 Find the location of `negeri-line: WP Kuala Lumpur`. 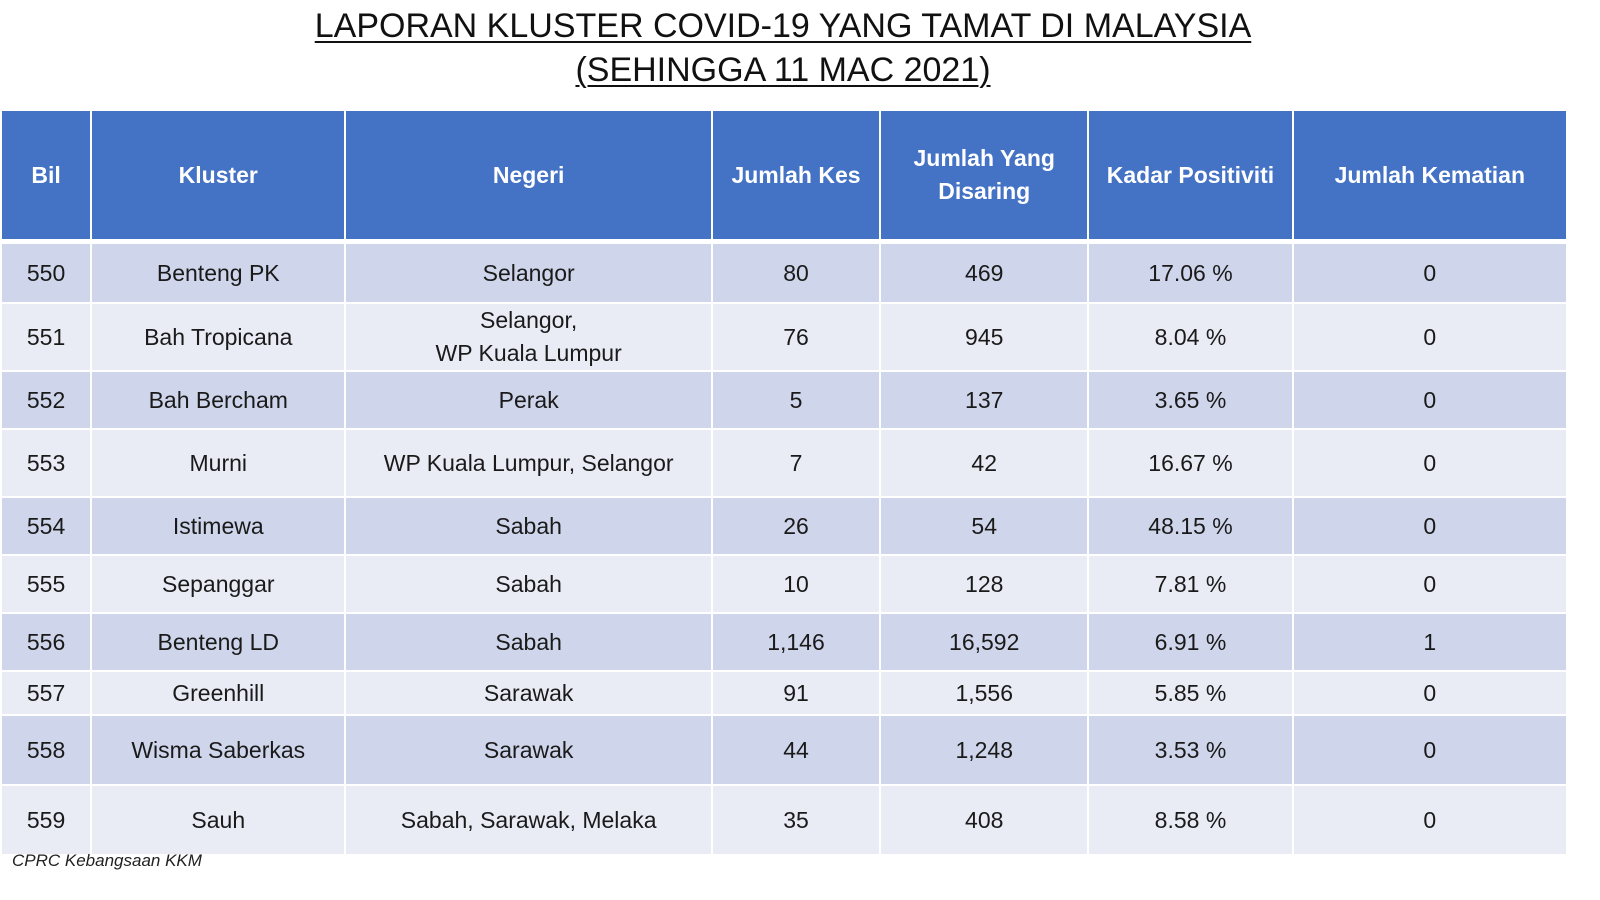

negeri-line: WP Kuala Lumpur is located at coordinates (528, 353).